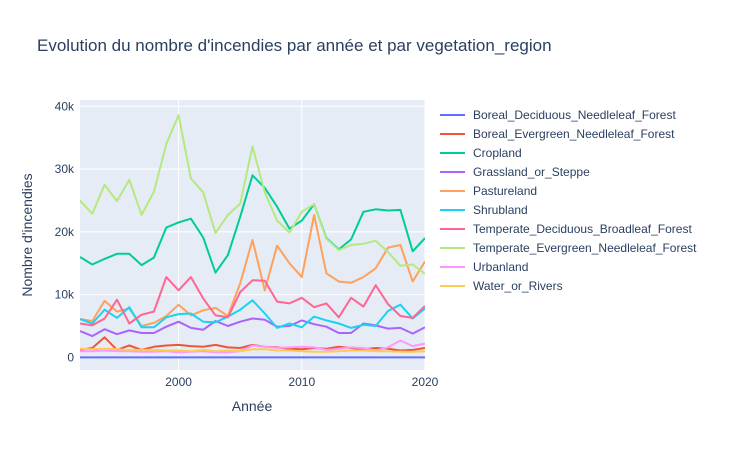 Image resolution: width=740 pixels, height=455 pixels. Describe the element at coordinates (65, 169) in the screenshot. I see `y-tick-label: 30k` at that location.